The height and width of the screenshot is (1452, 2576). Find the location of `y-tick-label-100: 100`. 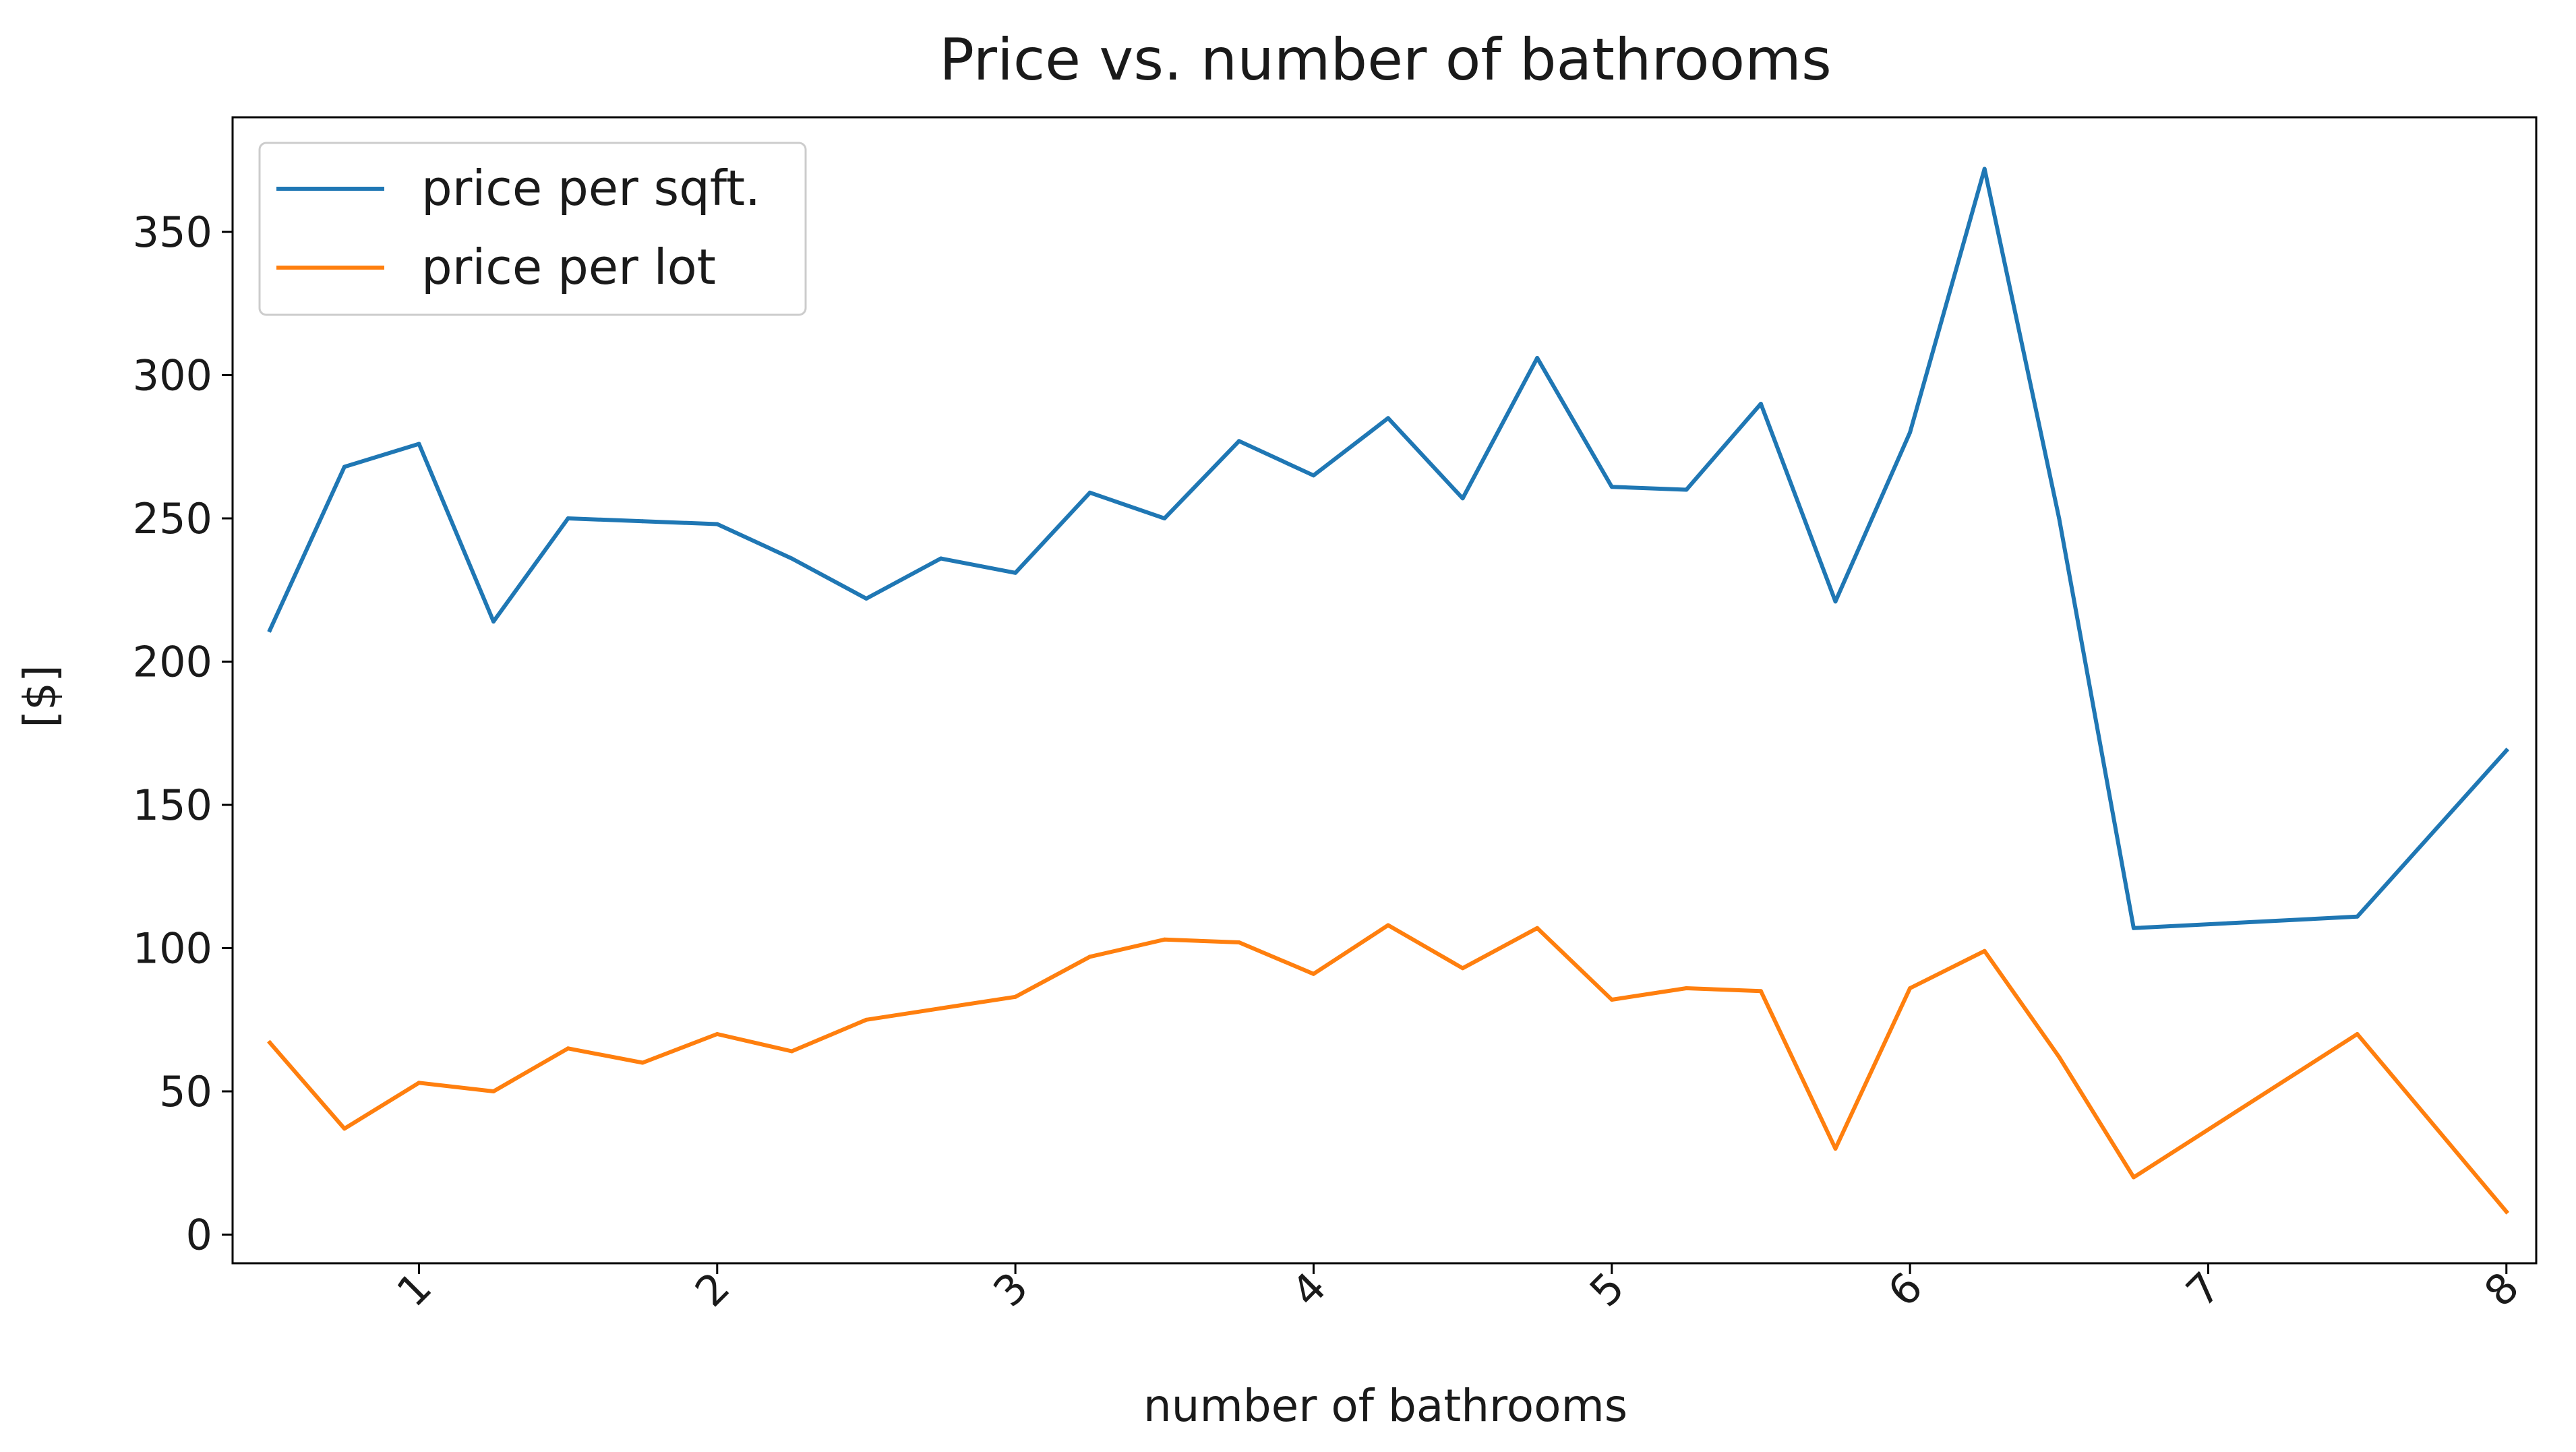

y-tick-label-100: 100 is located at coordinates (172, 949).